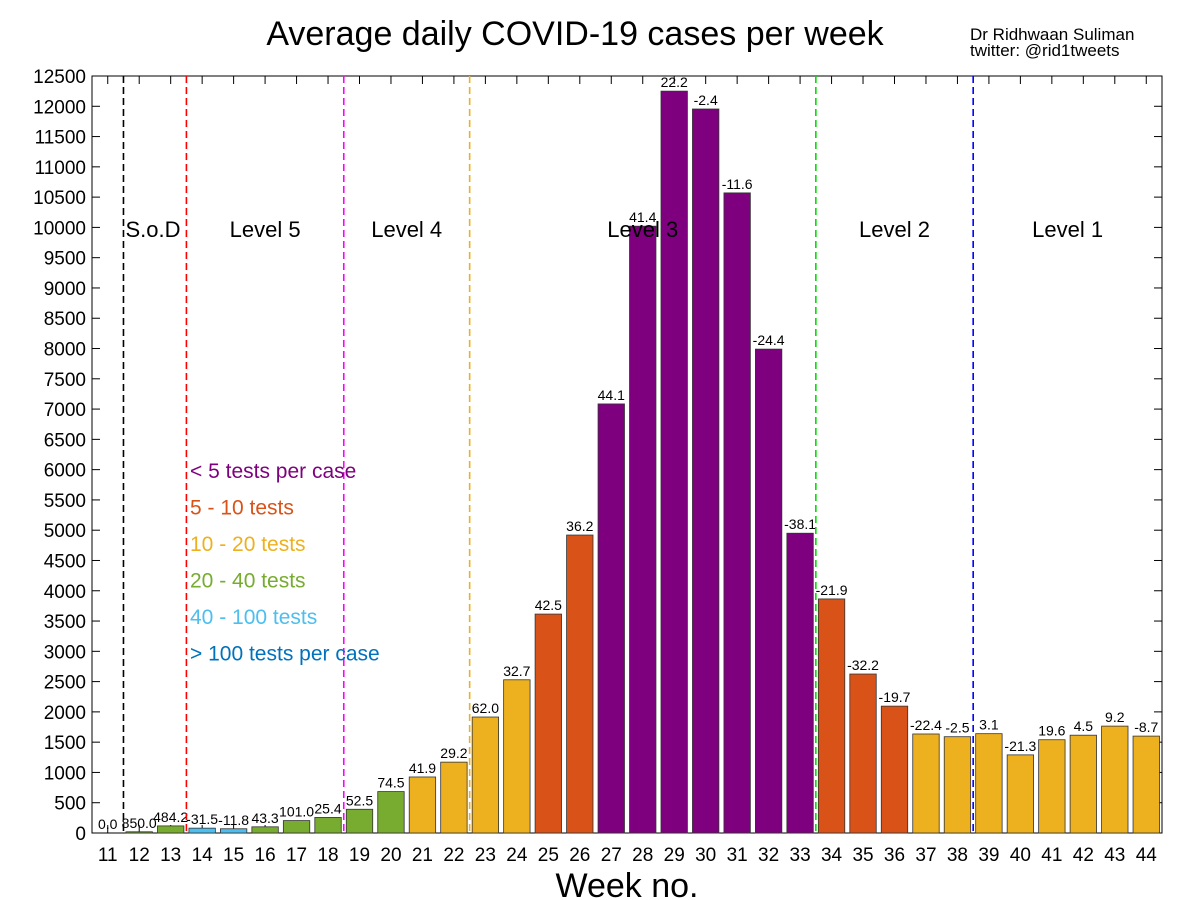  Describe the element at coordinates (894, 855) in the screenshot. I see `x-tick-label: 36` at that location.